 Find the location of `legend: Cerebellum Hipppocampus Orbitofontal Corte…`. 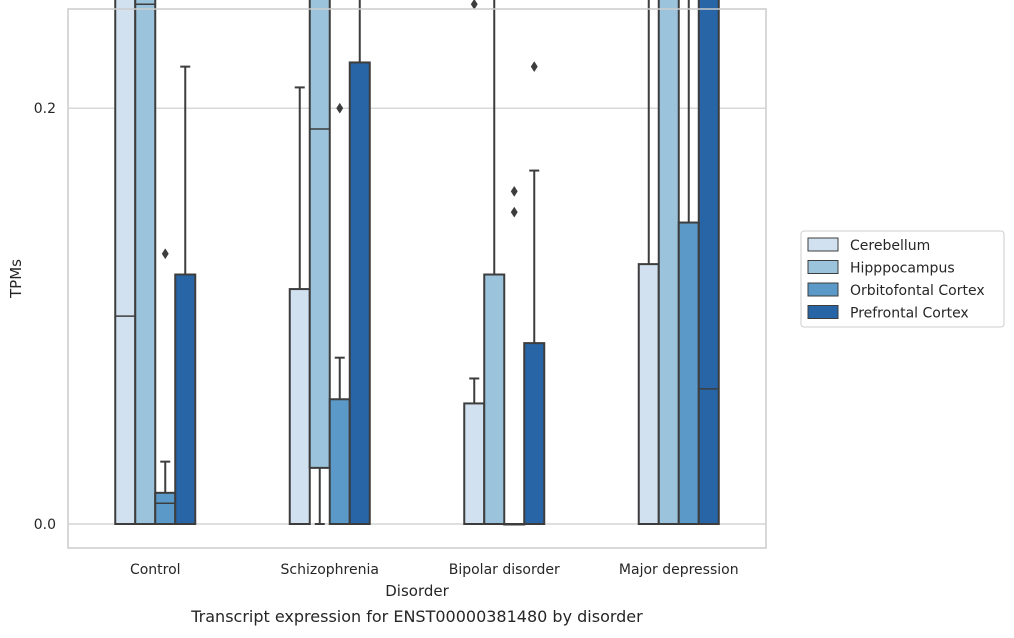

legend: Cerebellum Hipppocampus Orbitofontal Corte… is located at coordinates (902, 279).